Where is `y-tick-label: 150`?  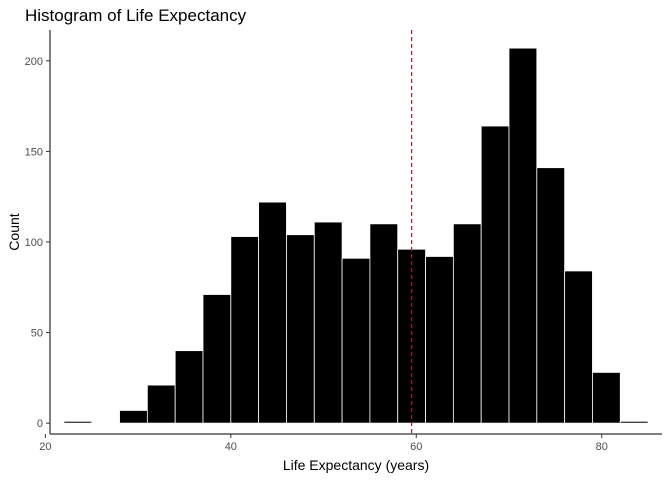
y-tick-label: 150 is located at coordinates (34, 152).